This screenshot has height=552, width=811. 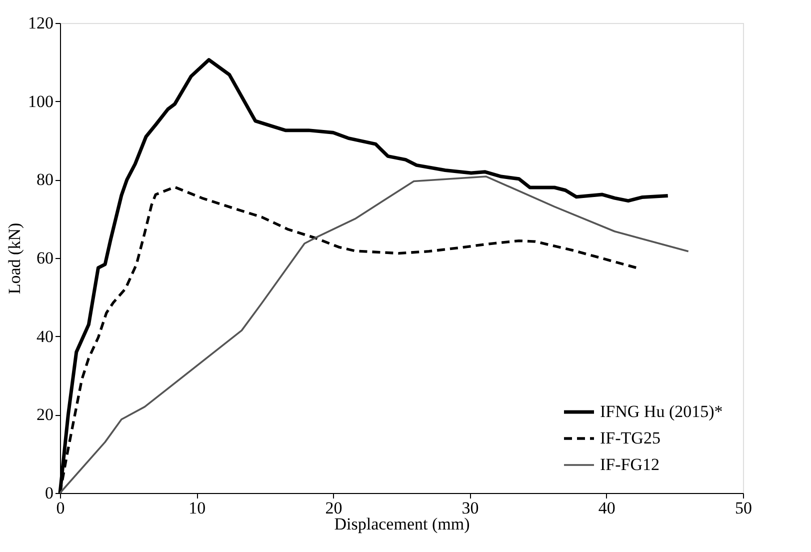 What do you see at coordinates (49, 493) in the screenshot?
I see `y-tick-label: 0` at bounding box center [49, 493].